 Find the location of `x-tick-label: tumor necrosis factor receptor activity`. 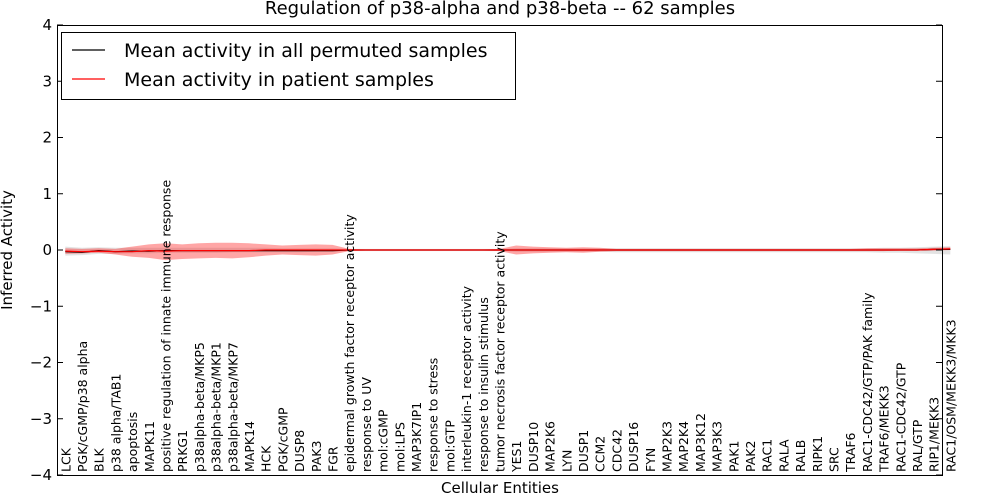

x-tick-label: tumor necrosis factor receptor activity is located at coordinates (500, 351).